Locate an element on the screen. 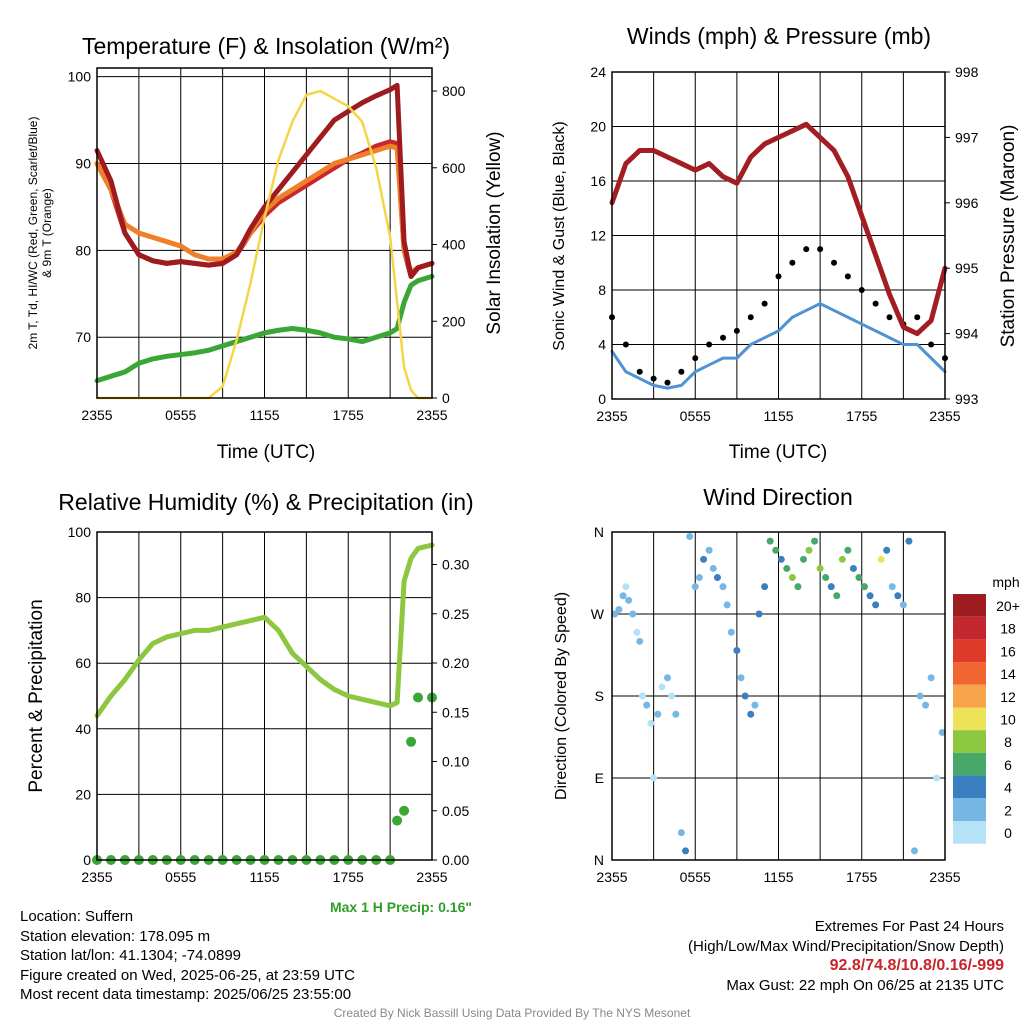 The image size is (1024, 1024). station-latlon: Station lat/lon: 41.1304; -74.0899 is located at coordinates (131, 955).